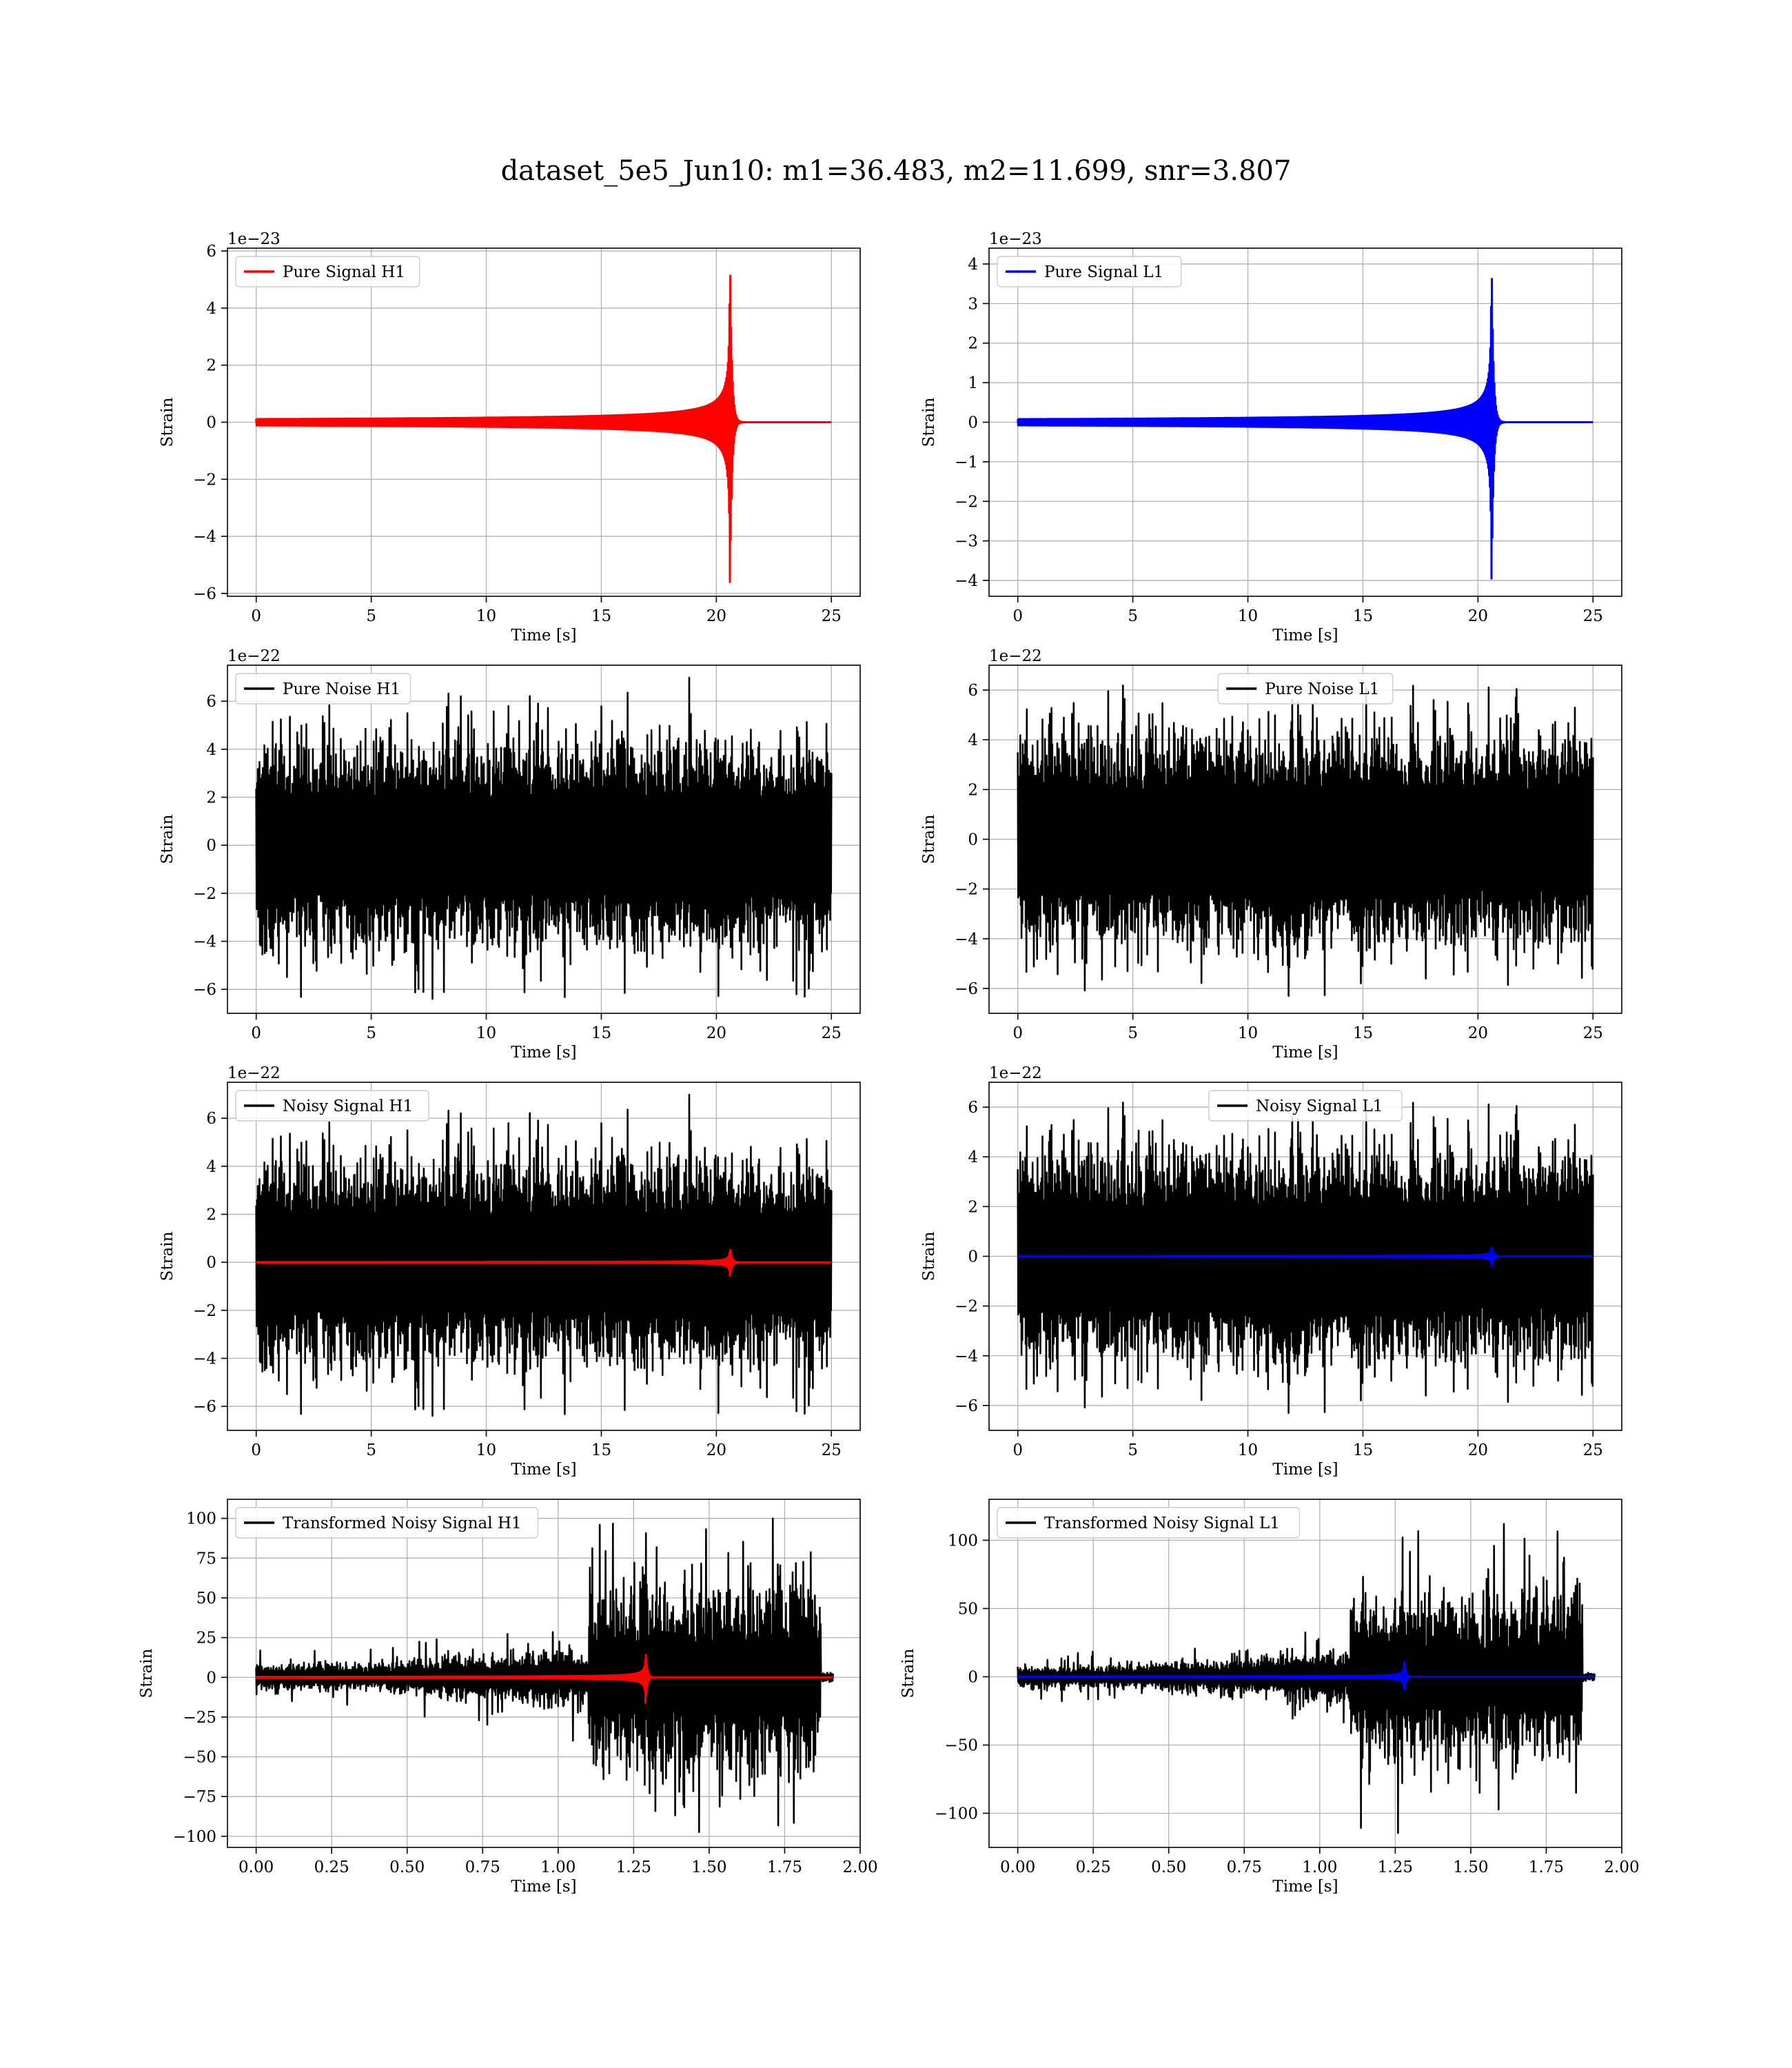  I want to click on legend-label: Pure Signal L1, so click(1103, 272).